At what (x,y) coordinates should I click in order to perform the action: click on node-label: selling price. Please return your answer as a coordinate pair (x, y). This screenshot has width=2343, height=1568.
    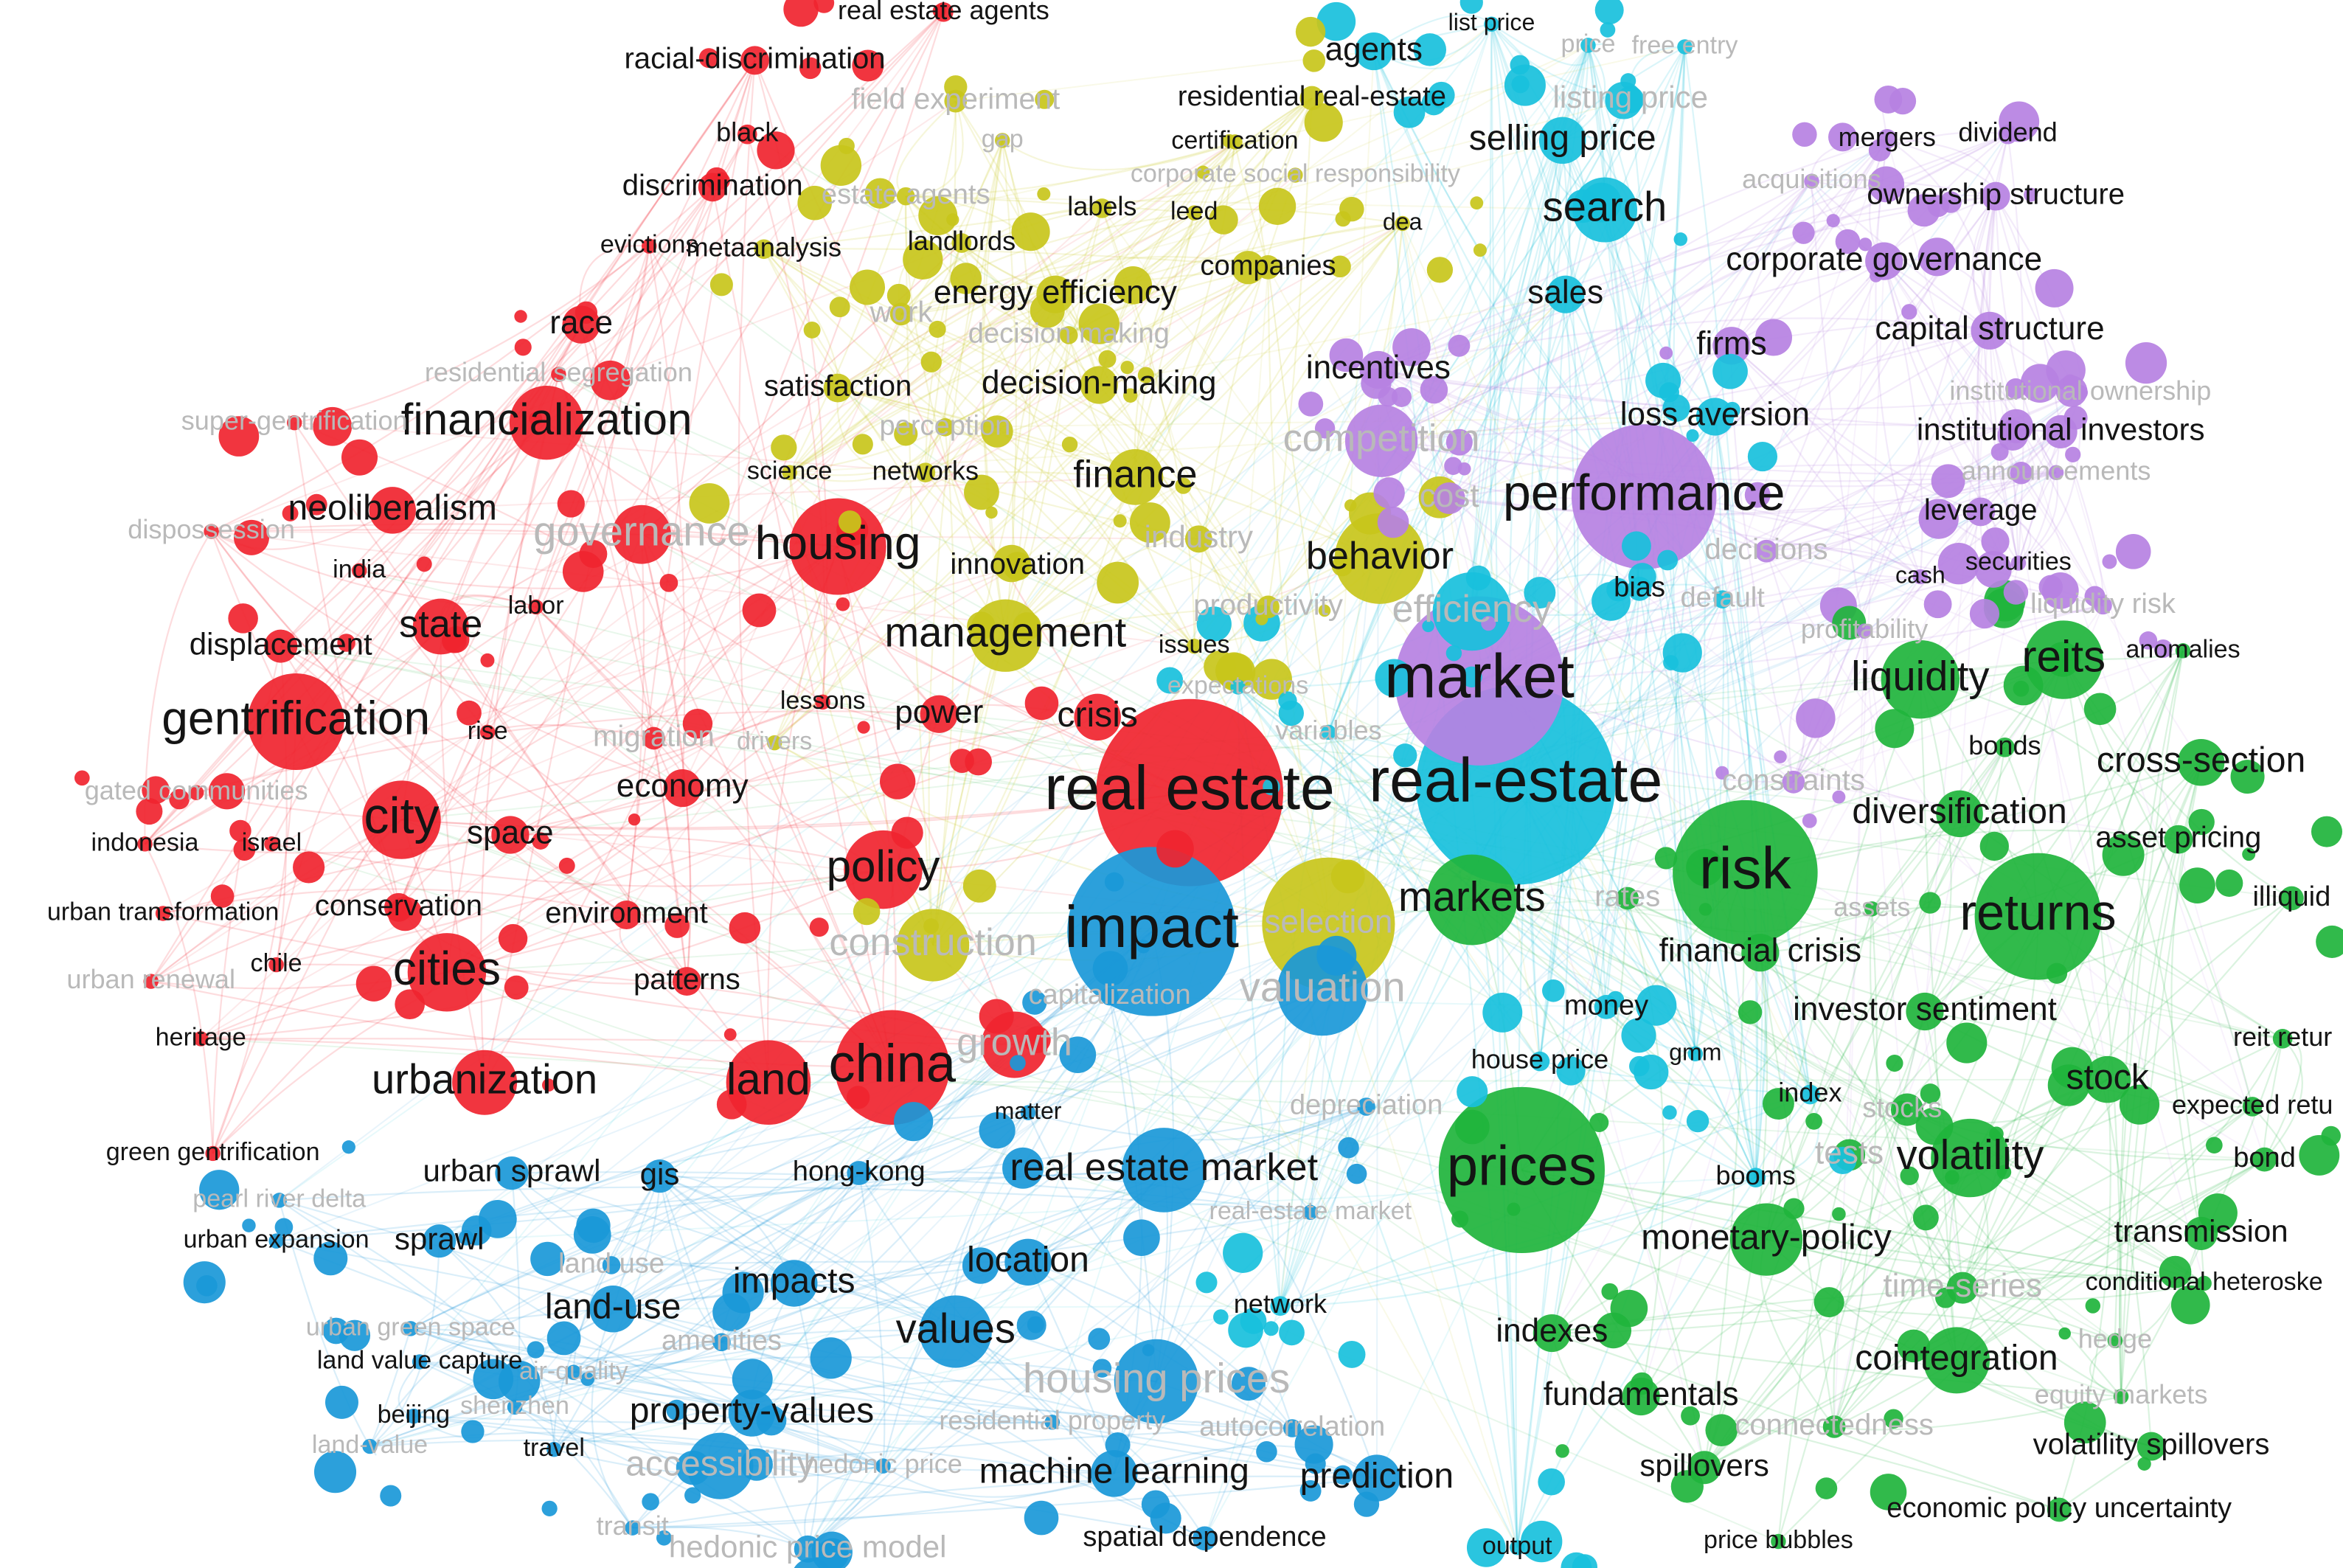
    Looking at the image, I should click on (1562, 138).